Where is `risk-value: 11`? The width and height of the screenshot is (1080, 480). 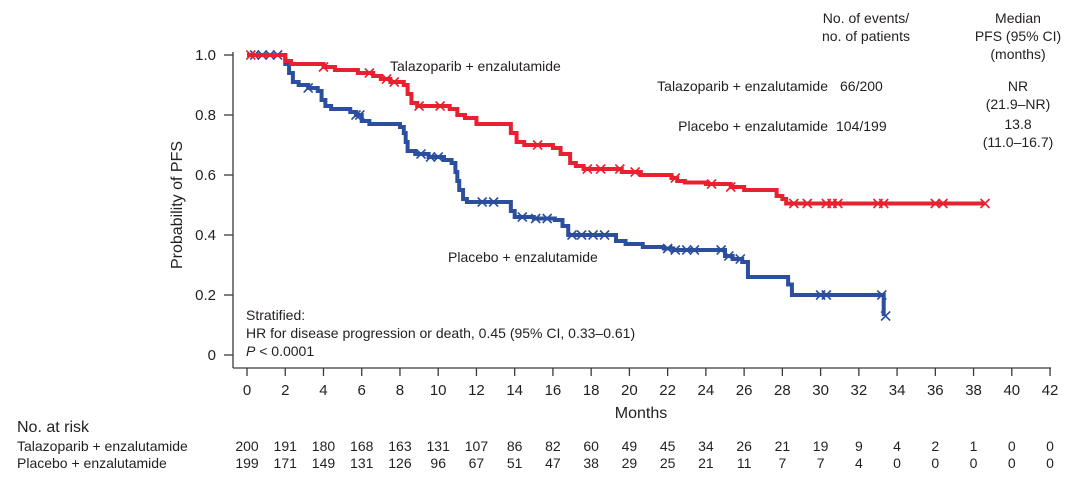 risk-value: 11 is located at coordinates (744, 463).